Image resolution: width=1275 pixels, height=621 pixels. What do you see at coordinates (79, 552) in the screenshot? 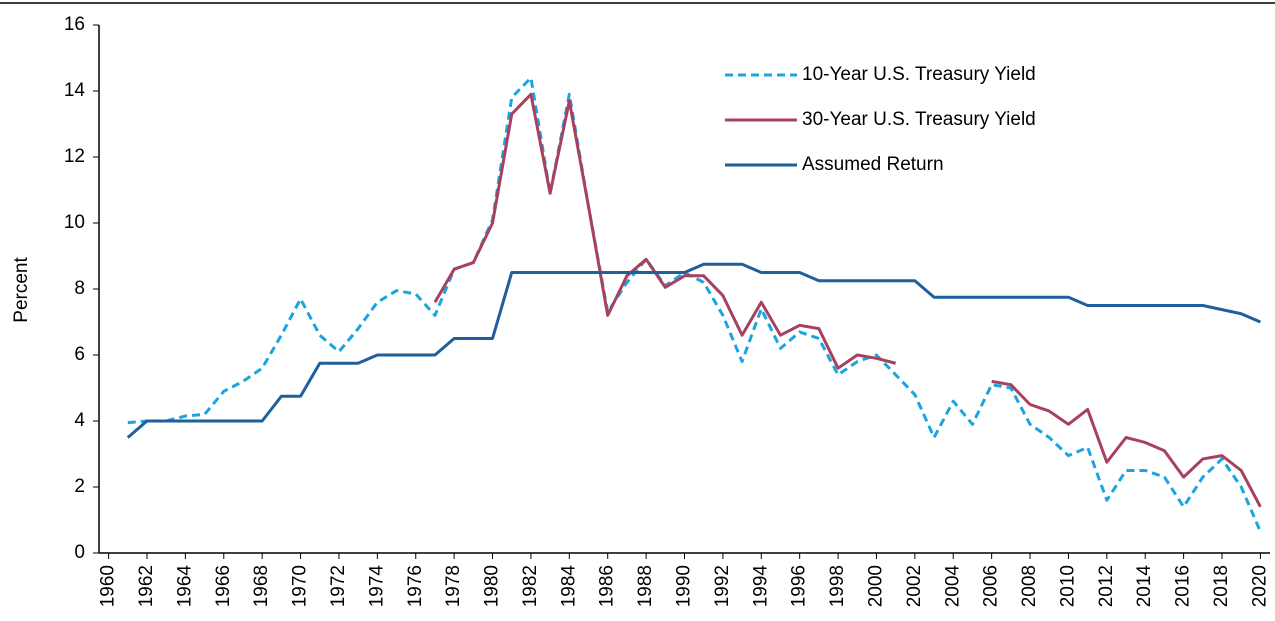
I see `y-tick-label: 0` at bounding box center [79, 552].